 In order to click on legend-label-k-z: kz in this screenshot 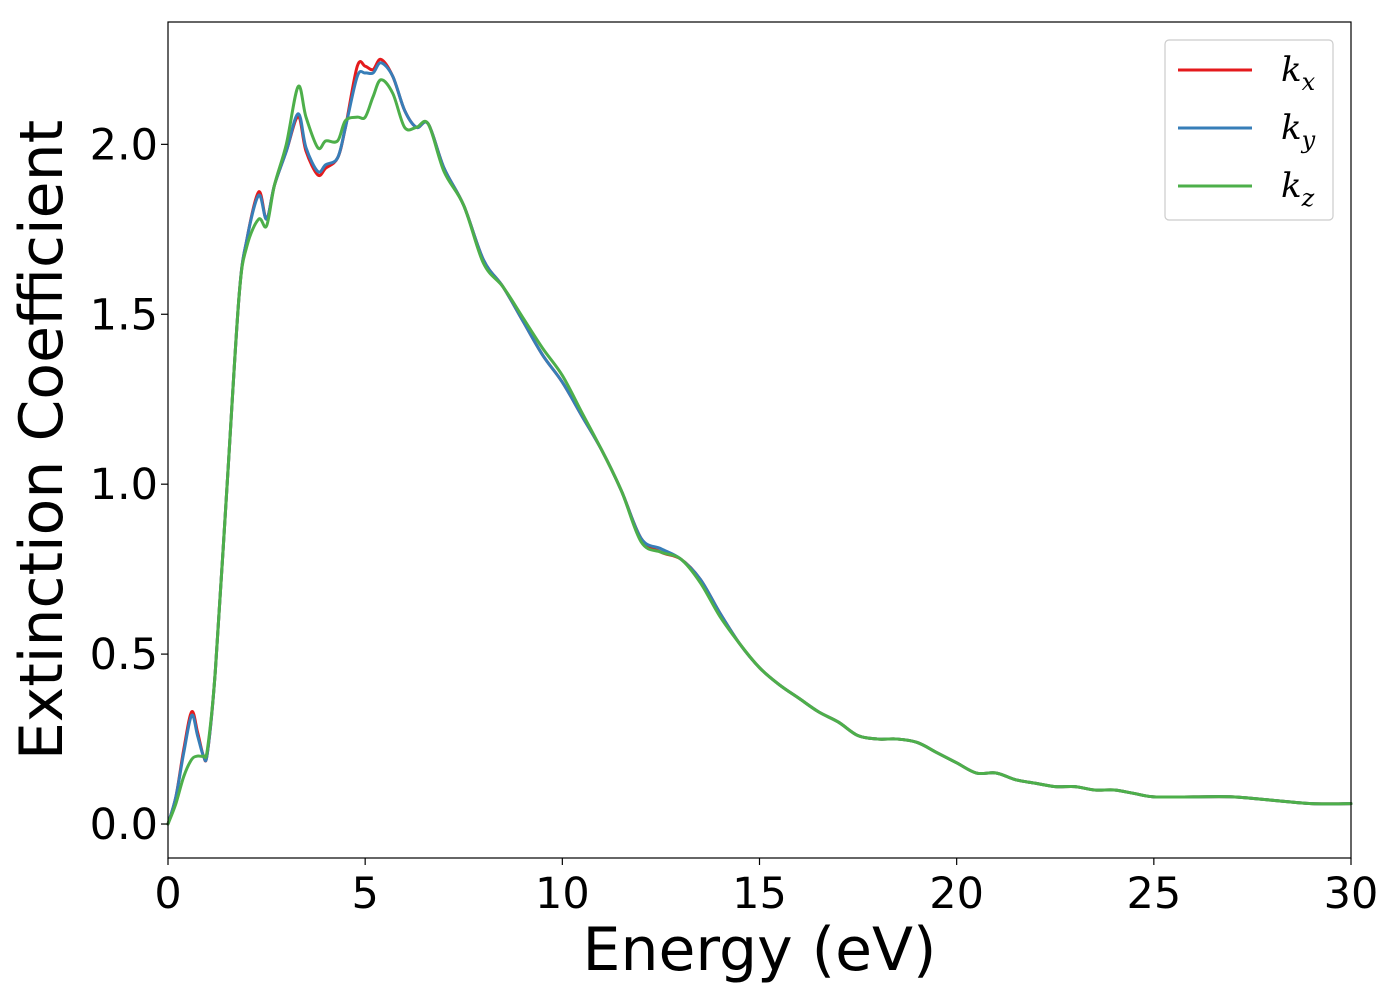, I will do `click(1298, 189)`.